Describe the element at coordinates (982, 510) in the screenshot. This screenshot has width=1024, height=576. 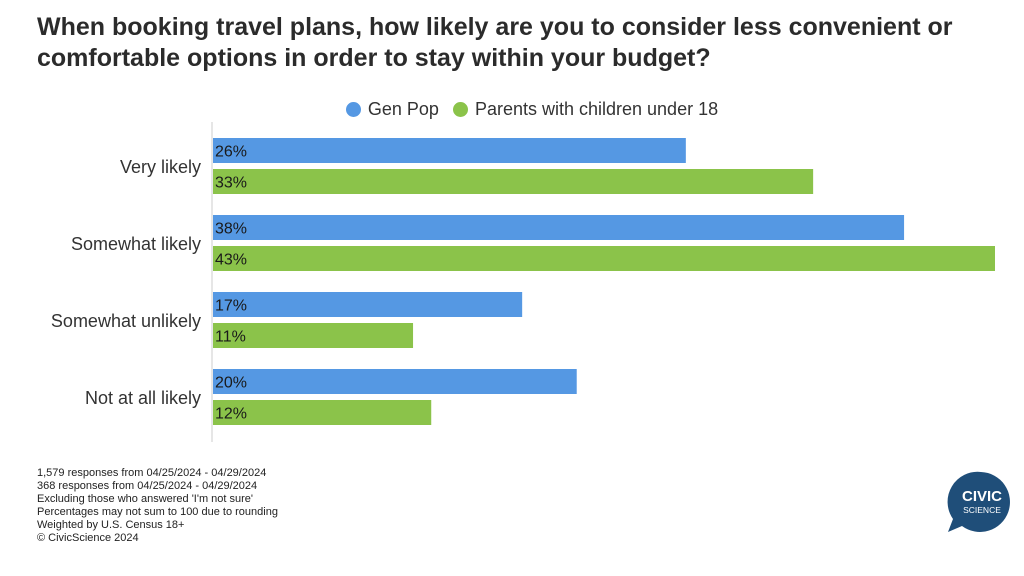
I see `logo-text-science: SCIENCE` at that location.